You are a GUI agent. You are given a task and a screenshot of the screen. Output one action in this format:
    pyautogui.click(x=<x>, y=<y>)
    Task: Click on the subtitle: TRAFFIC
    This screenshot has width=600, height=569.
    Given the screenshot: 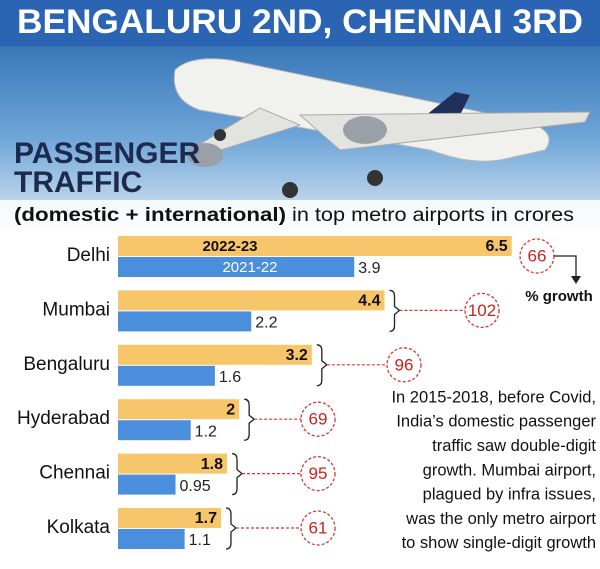 What is the action you would take?
    pyautogui.click(x=78, y=182)
    